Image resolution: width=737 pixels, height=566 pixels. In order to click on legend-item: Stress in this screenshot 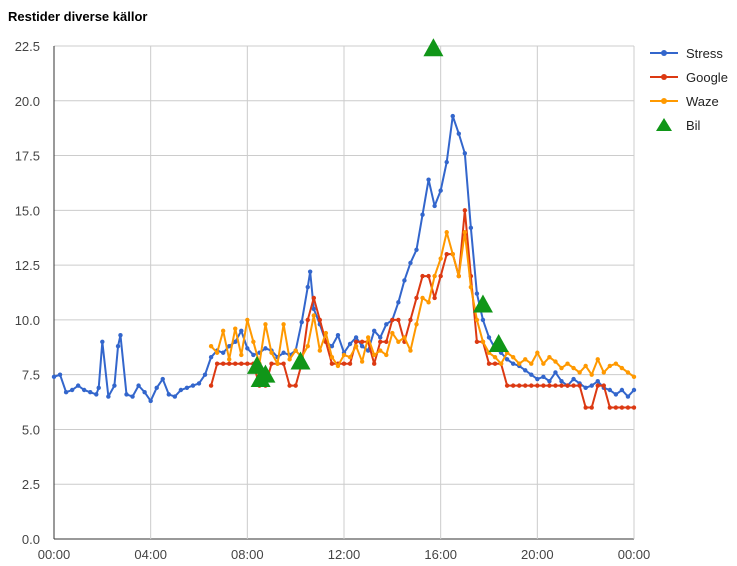, I will do `click(686, 53)`.